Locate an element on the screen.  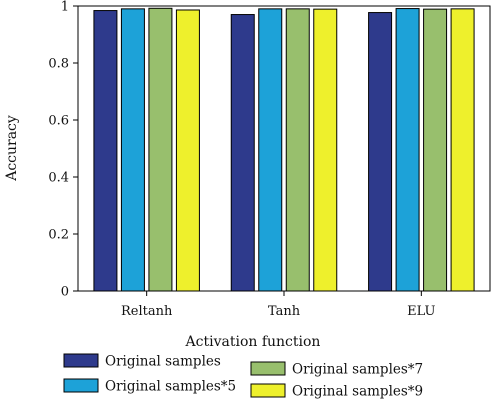
legend-label: Original samples*7 is located at coordinates (357, 370).